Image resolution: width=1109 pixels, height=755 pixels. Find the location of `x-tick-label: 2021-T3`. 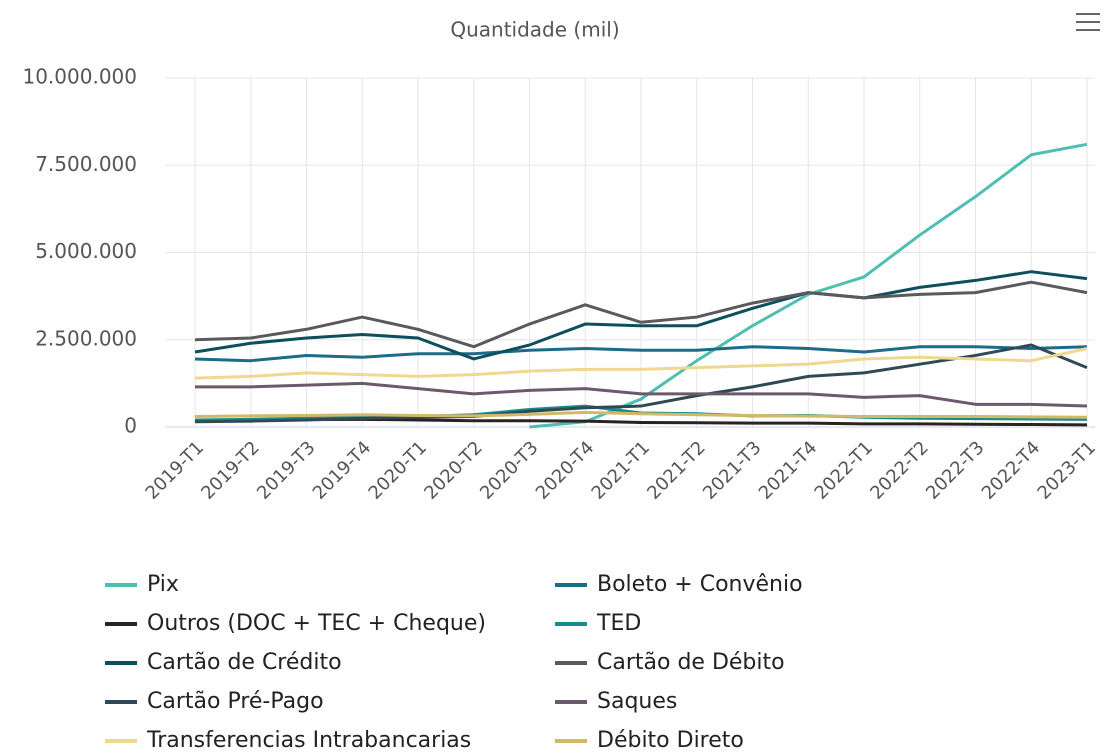

x-tick-label: 2021-T3 is located at coordinates (732, 470).